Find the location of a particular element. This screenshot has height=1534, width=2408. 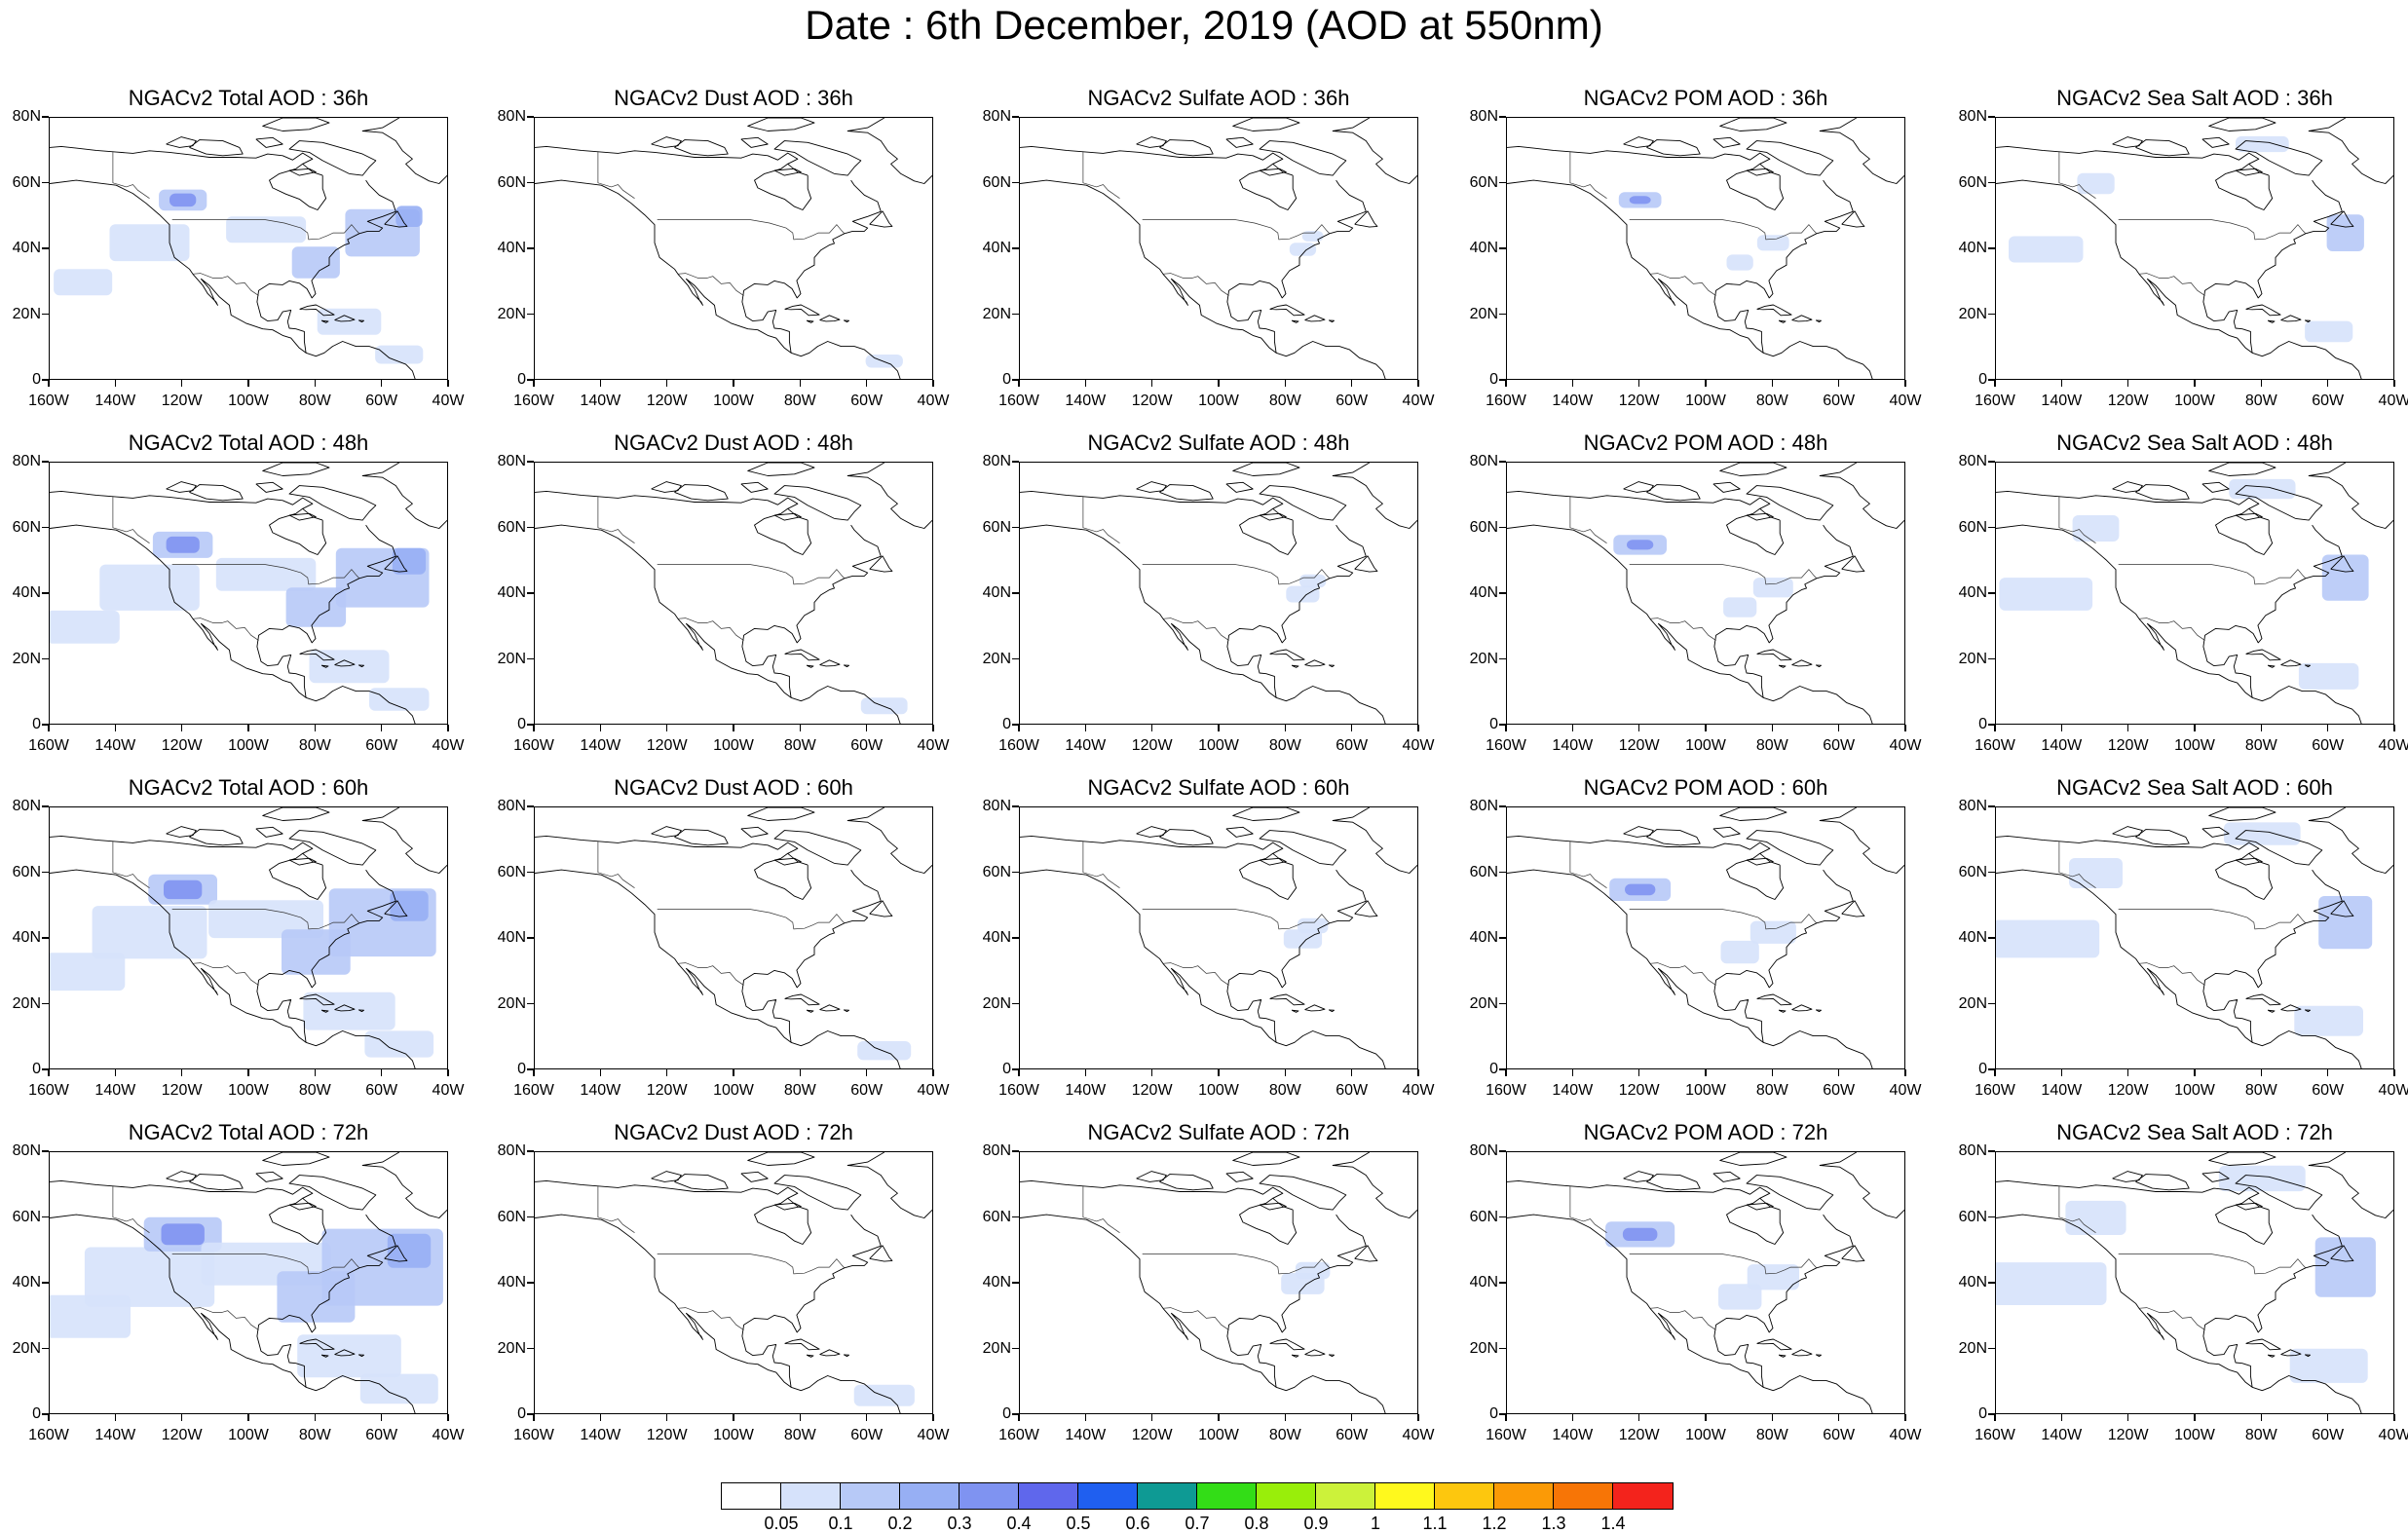

lat-tick-label: 60N is located at coordinates (26, 527).